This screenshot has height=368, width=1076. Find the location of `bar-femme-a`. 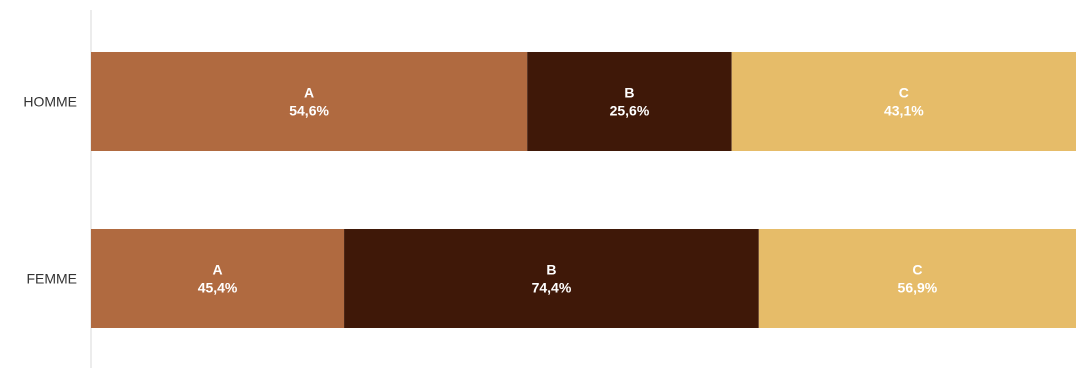

bar-femme-a is located at coordinates (218, 278).